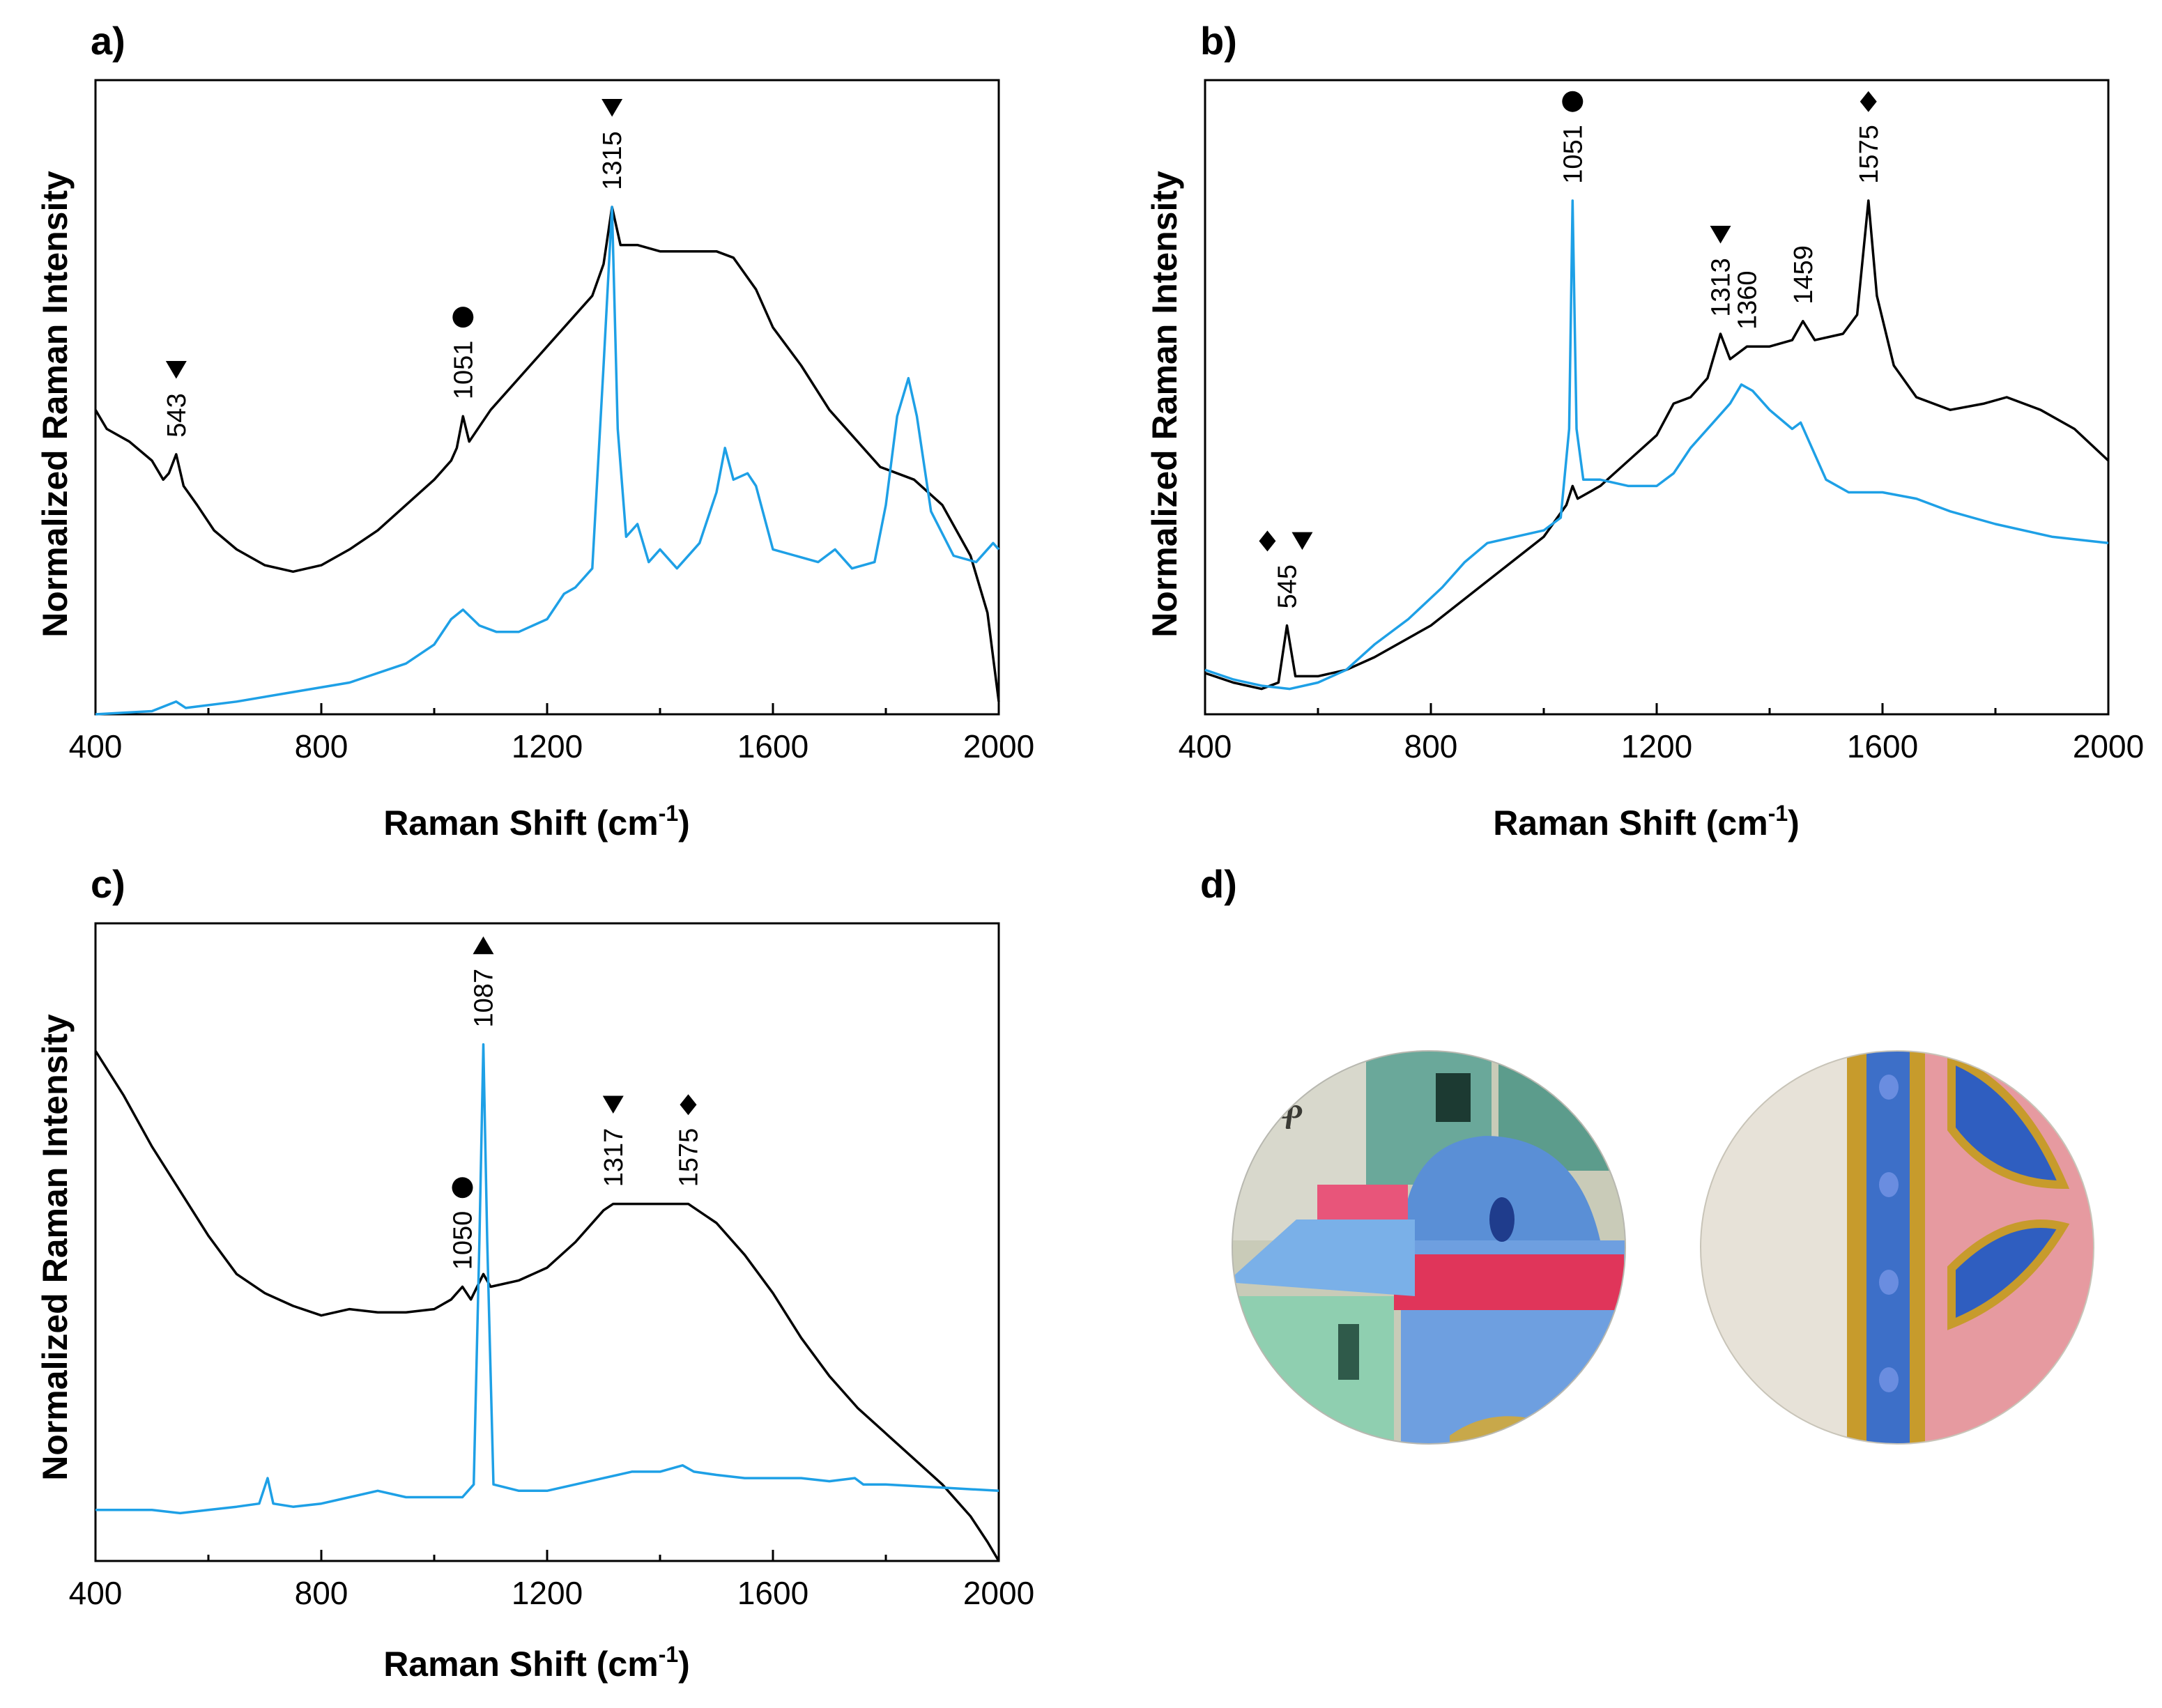 This screenshot has width=2162, height=1708. What do you see at coordinates (1205, 746) in the screenshot?
I see `x-tick-label-b-400: 400` at bounding box center [1205, 746].